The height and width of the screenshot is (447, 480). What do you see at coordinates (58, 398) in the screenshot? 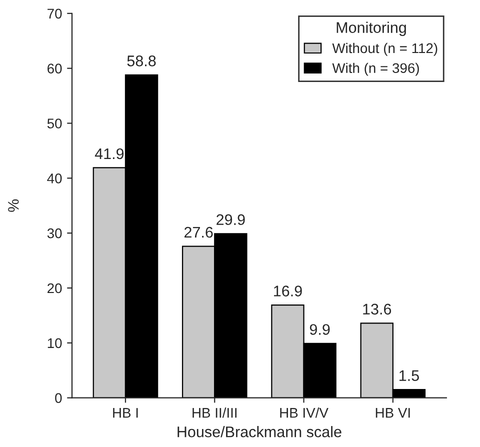
I see `y-tick-label: 0` at bounding box center [58, 398].